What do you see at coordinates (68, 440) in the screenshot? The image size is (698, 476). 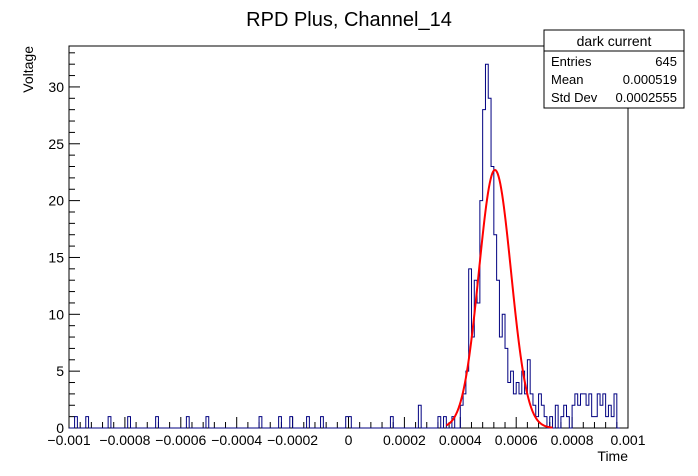 I see `x-tick-label: −0.001` at bounding box center [68, 440].